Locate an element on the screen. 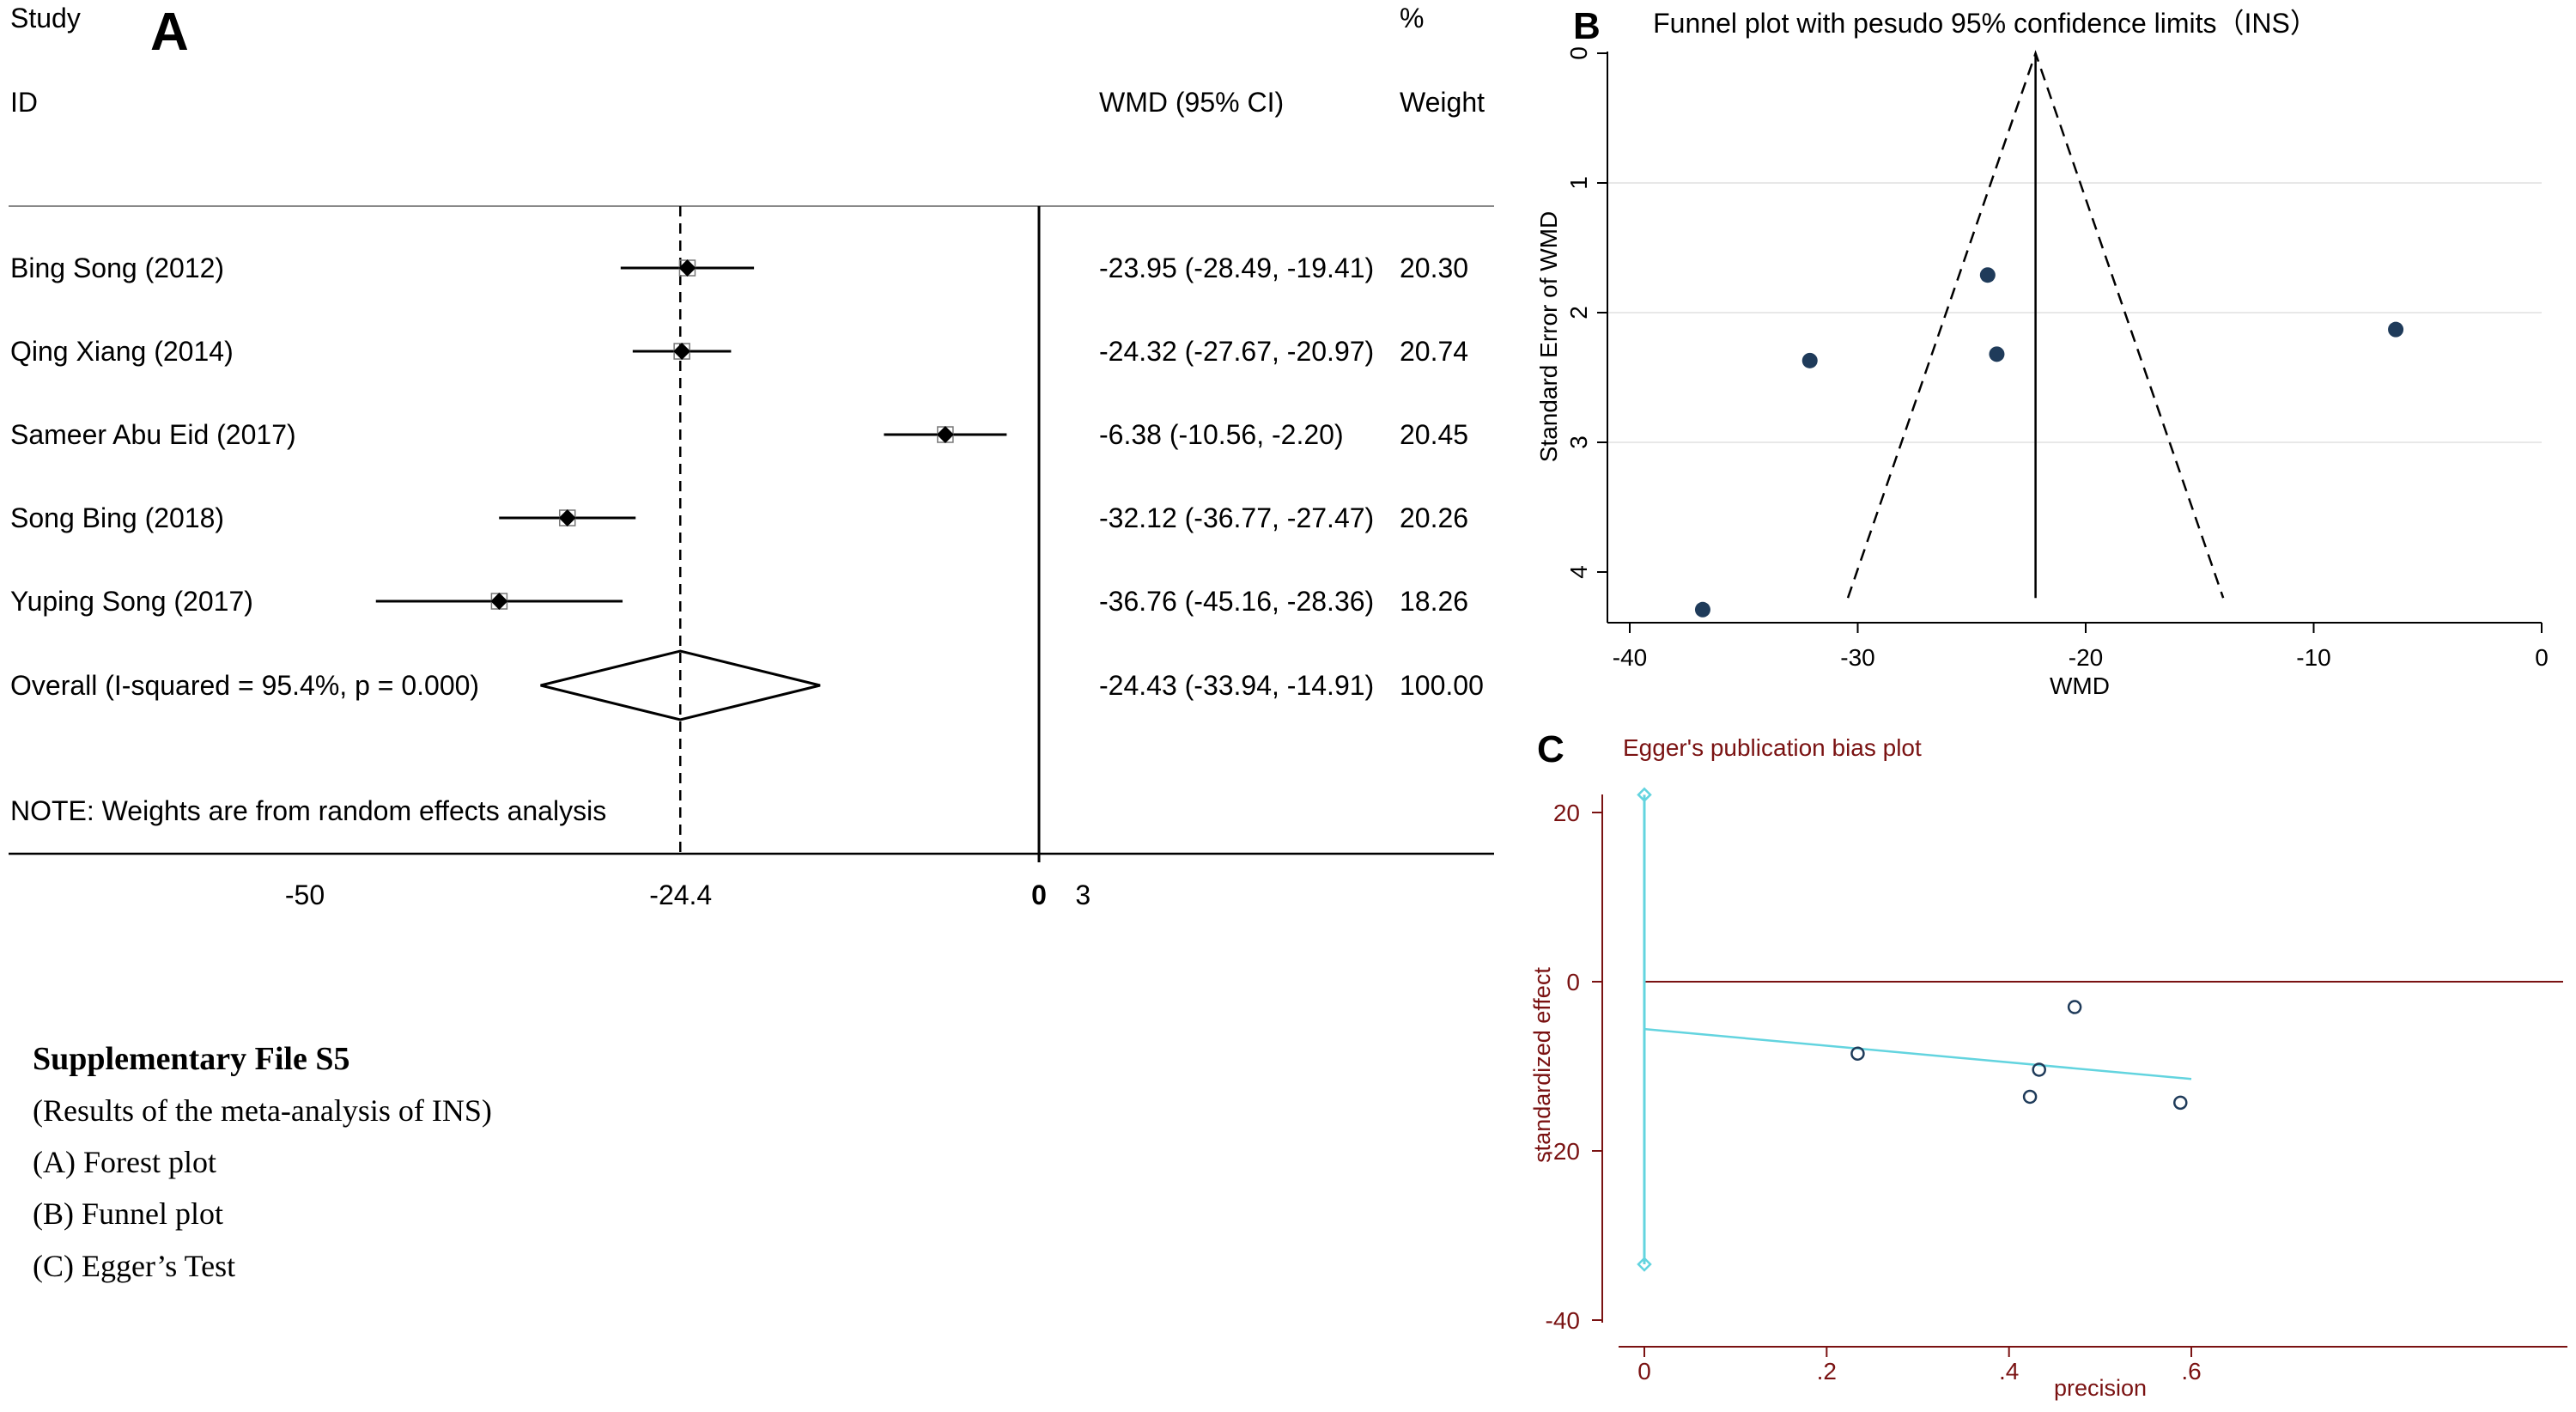 The image size is (2576, 1412). funnel-y-tick-label: 4 is located at coordinates (1579, 572).